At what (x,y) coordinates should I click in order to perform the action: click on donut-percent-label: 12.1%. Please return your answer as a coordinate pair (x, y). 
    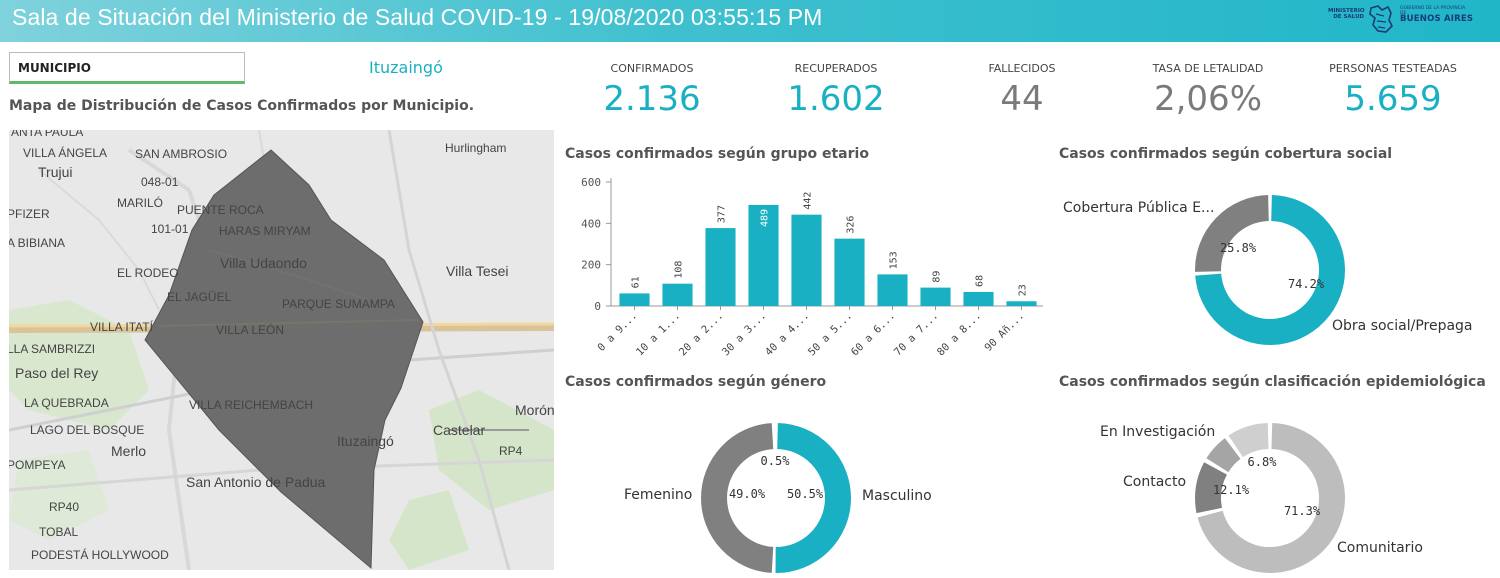
    Looking at the image, I should click on (1231, 490).